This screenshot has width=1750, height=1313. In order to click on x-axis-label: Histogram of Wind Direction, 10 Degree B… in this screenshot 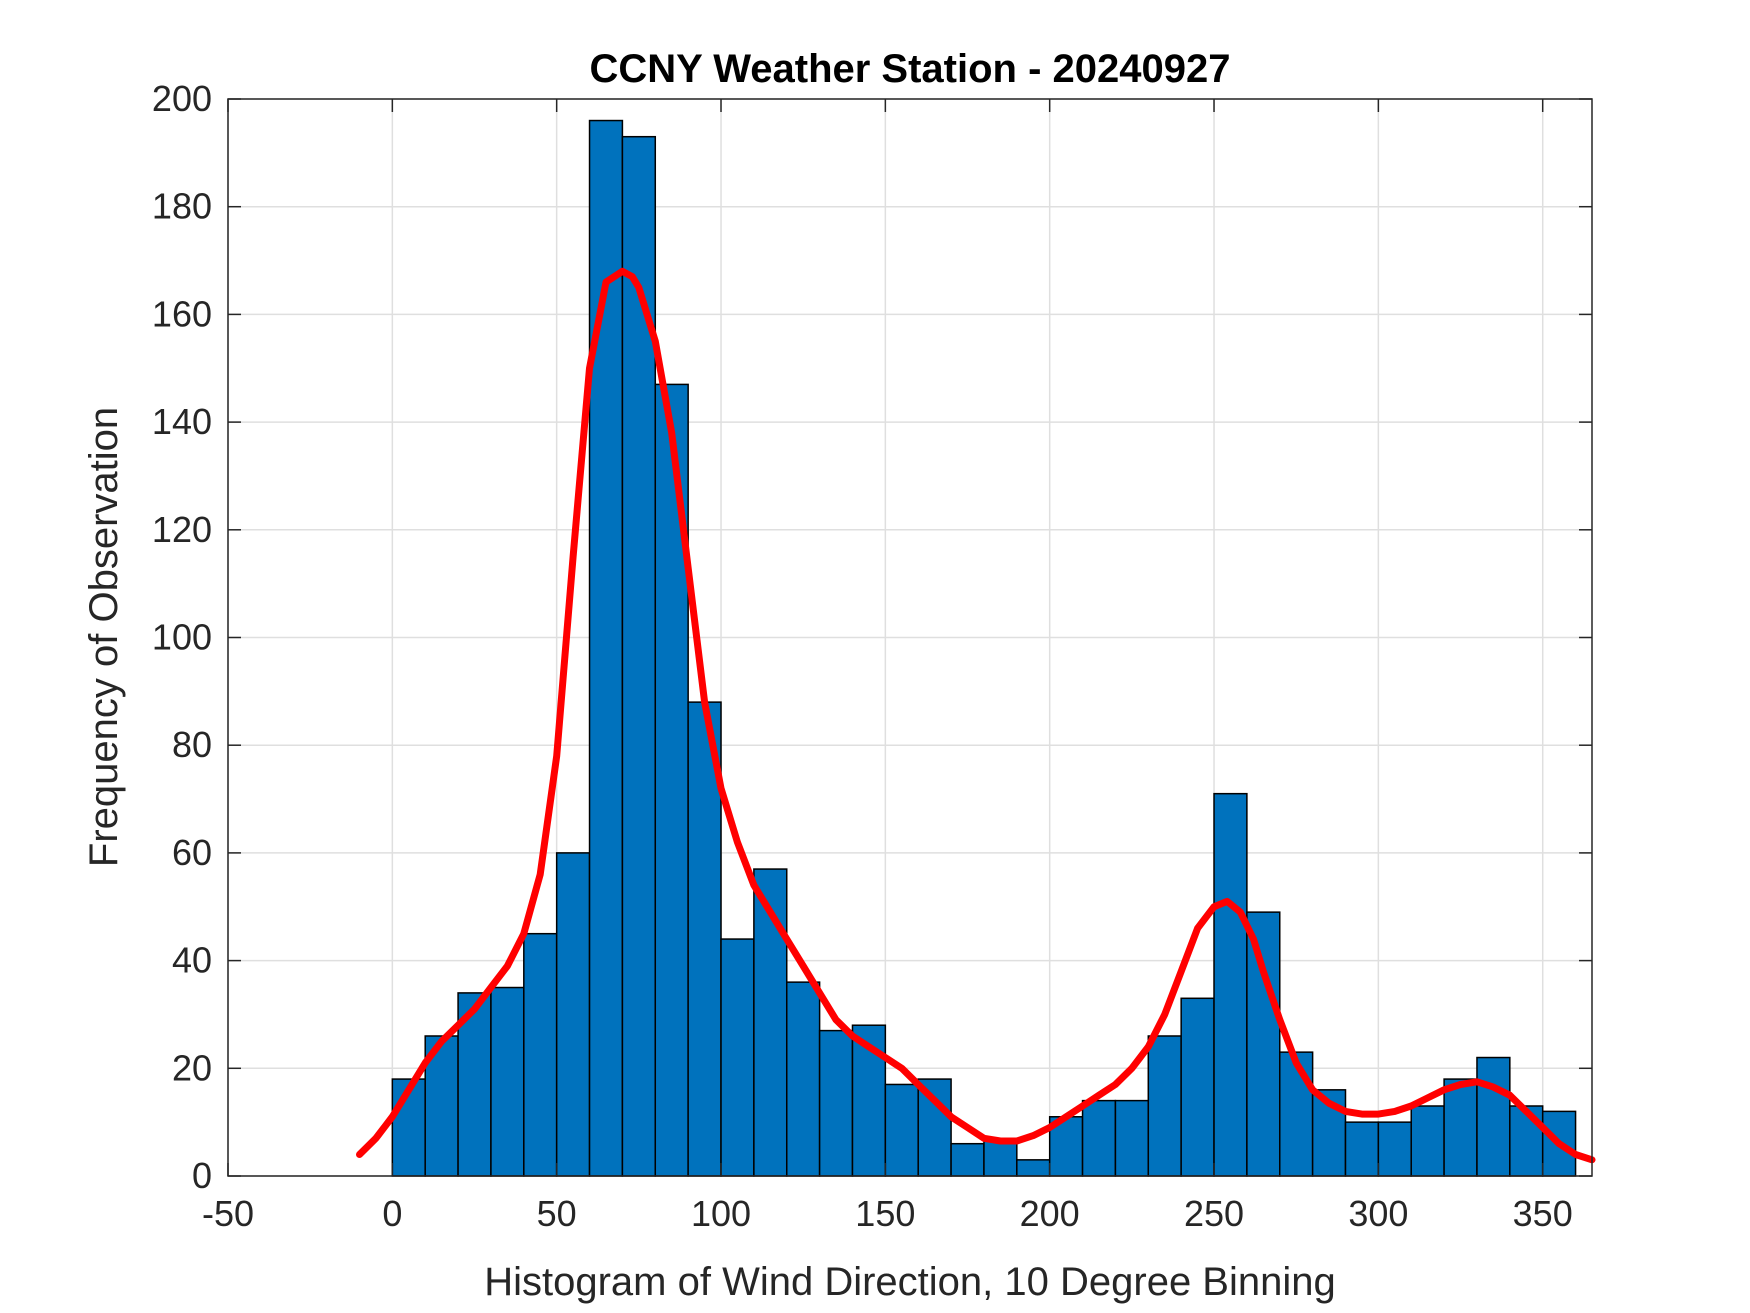, I will do `click(910, 1282)`.